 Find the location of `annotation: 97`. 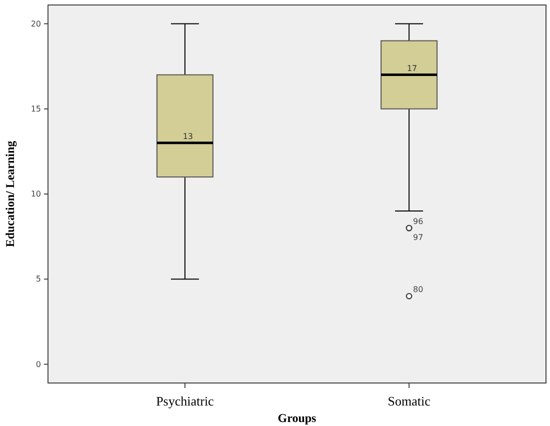

annotation: 97 is located at coordinates (418, 237).